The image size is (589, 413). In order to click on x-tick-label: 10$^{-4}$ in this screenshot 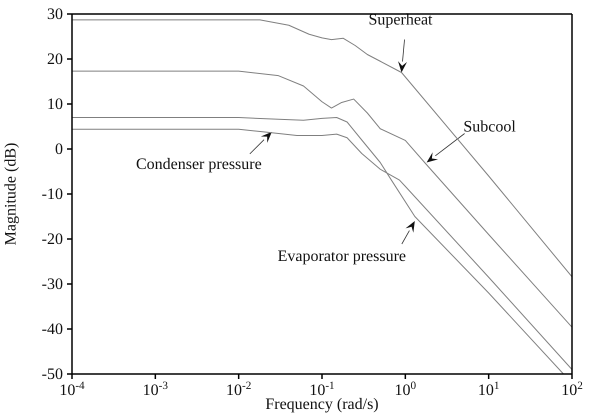, I will do `click(72, 389)`.